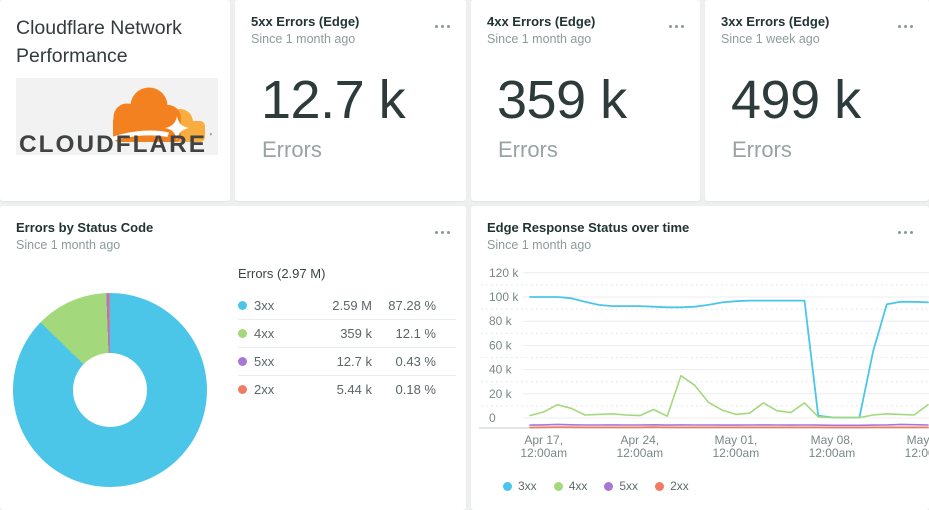 The width and height of the screenshot is (929, 510). Describe the element at coordinates (775, 21) in the screenshot. I see `card-title: 3xx Errors (Edge)` at that location.